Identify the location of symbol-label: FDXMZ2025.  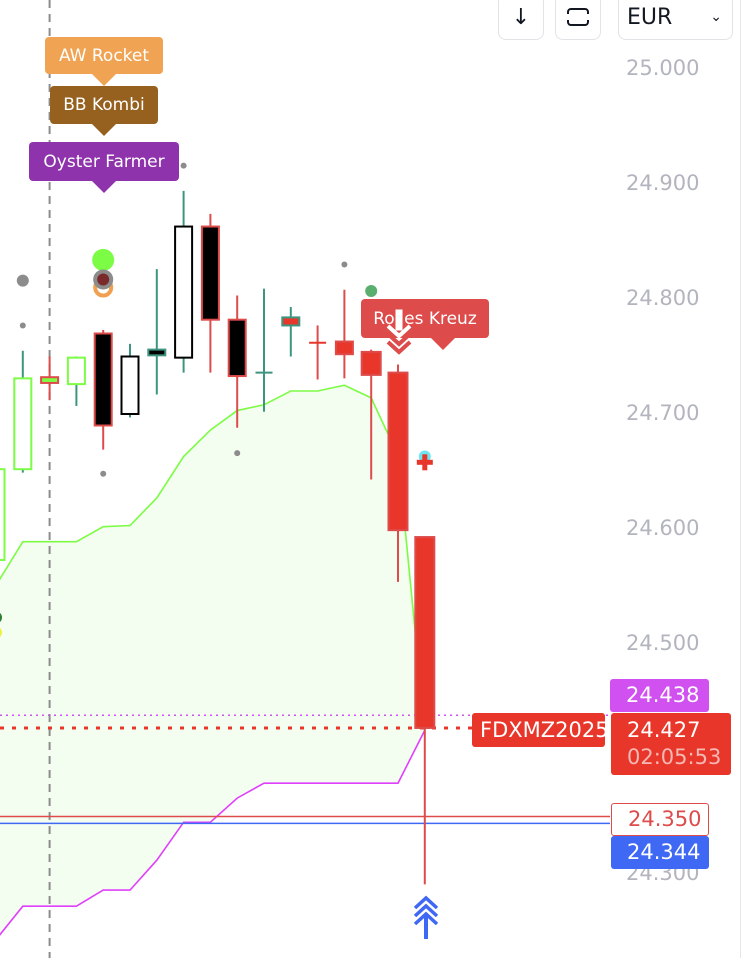
(540, 730).